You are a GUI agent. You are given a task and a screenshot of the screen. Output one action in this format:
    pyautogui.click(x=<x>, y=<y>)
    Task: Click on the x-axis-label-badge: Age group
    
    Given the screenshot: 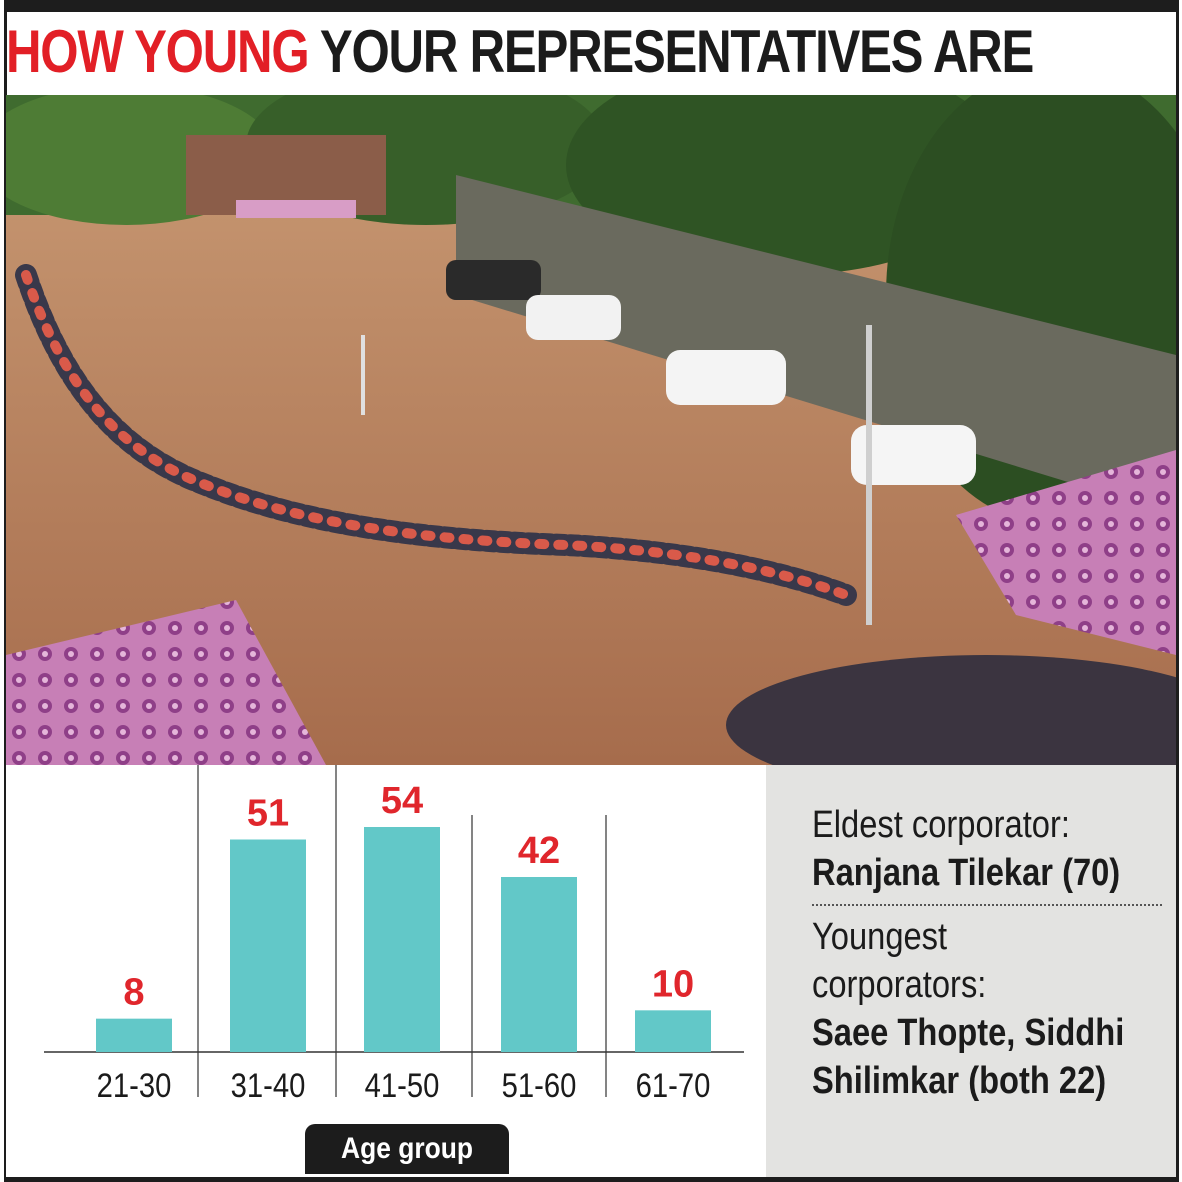 What is the action you would take?
    pyautogui.click(x=407, y=1149)
    